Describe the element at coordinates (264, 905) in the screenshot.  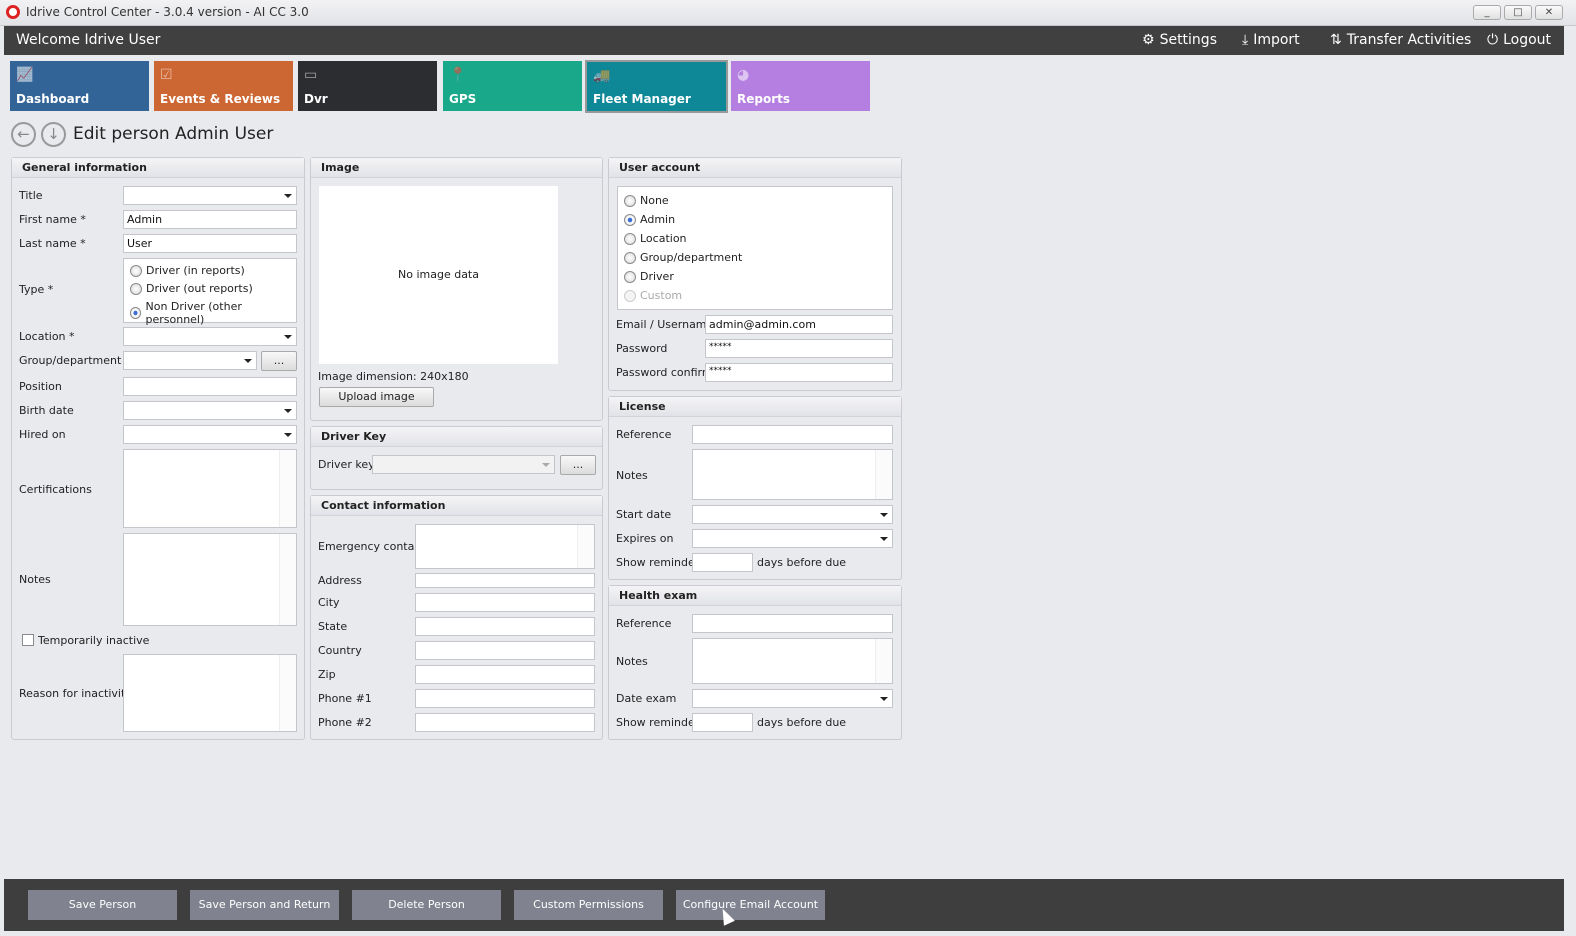
I see `save-person-and-return-button: Save Person and Return` at that location.